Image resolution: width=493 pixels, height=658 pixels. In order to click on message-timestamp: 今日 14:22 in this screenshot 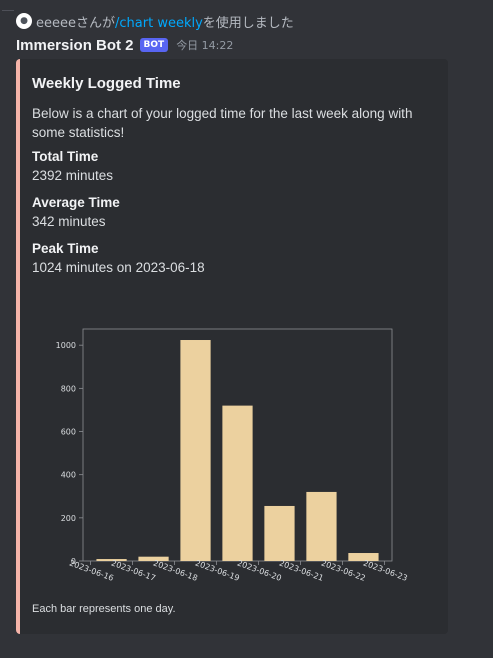, I will do `click(205, 45)`.